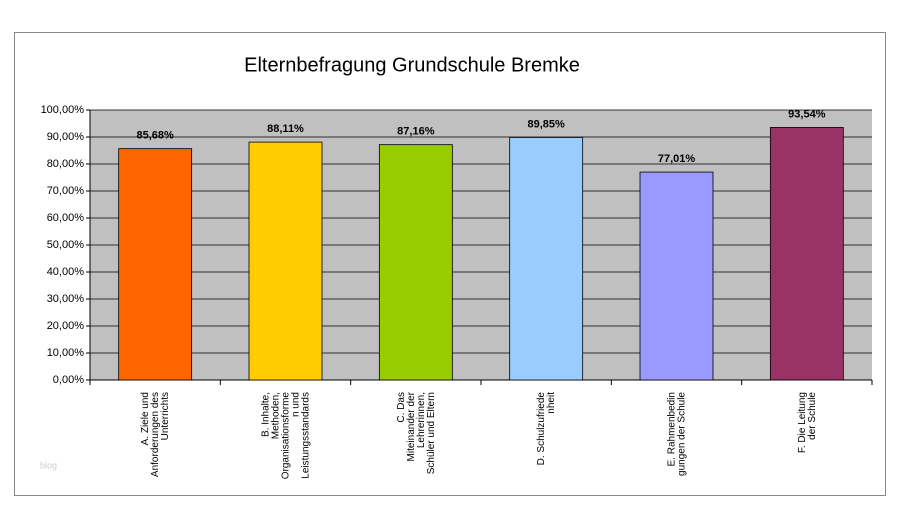  I want to click on y-tick-label: 70,00%, so click(66, 191).